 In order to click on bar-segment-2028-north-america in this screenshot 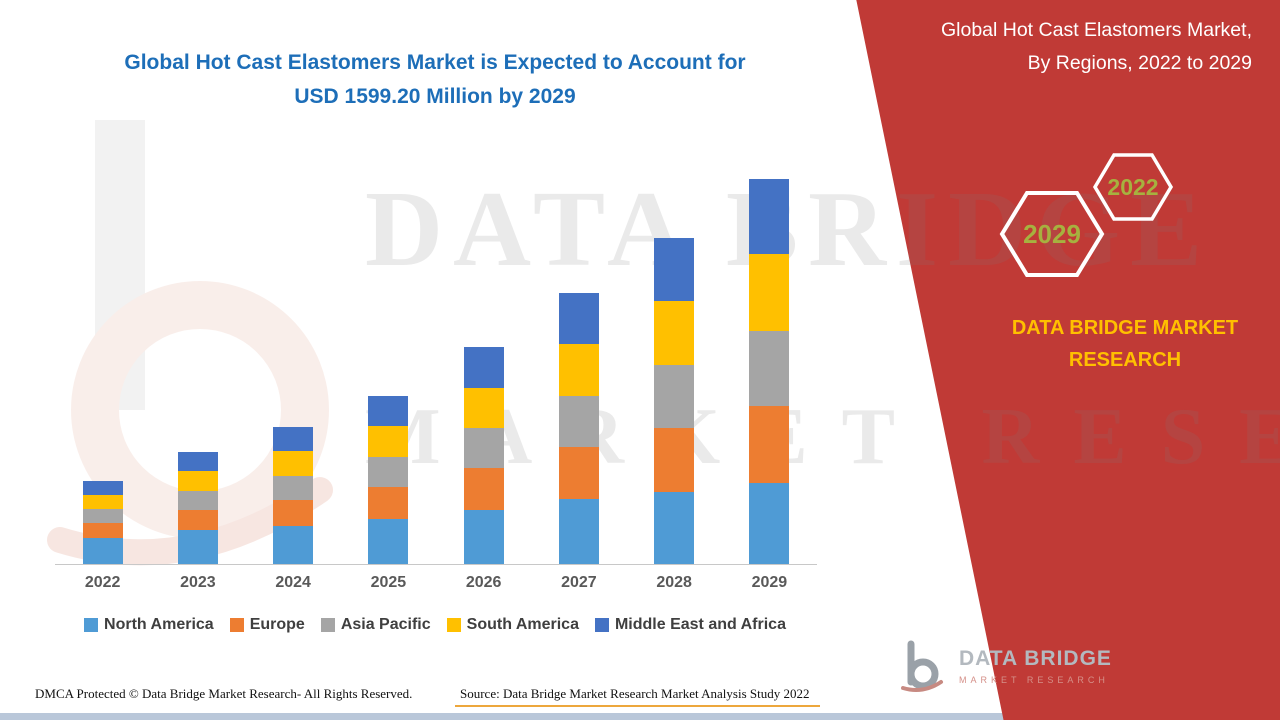, I will do `click(674, 528)`.